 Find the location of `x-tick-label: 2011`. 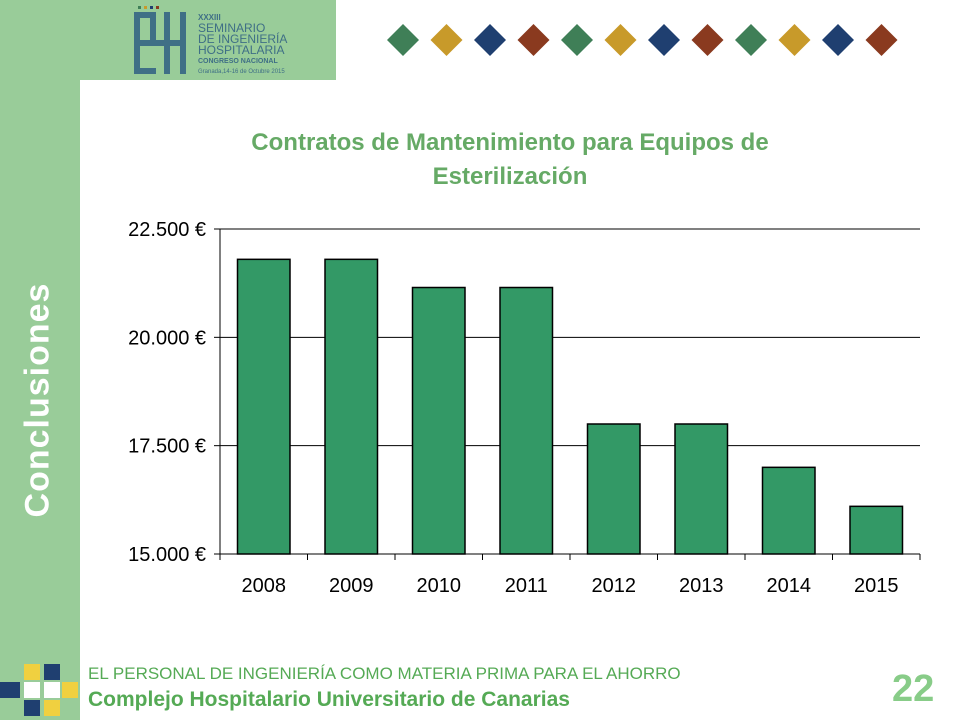

x-tick-label: 2011 is located at coordinates (526, 586).